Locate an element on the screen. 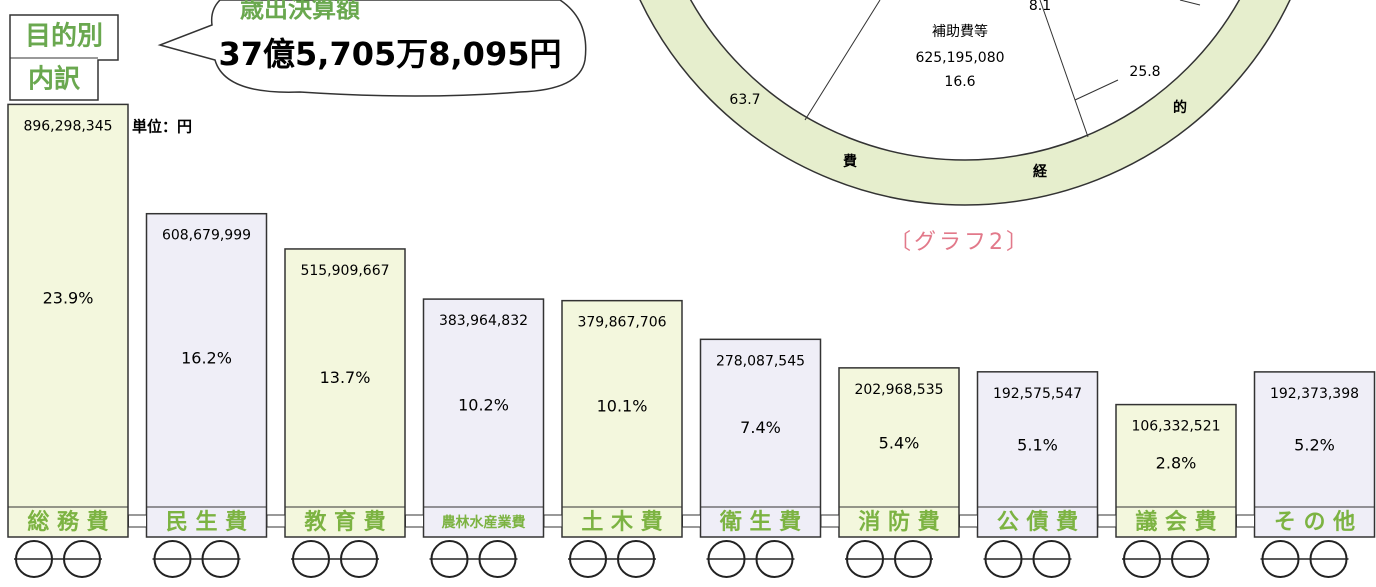 This screenshot has height=587, width=1376. box-text: 目的別 is located at coordinates (64, 36).